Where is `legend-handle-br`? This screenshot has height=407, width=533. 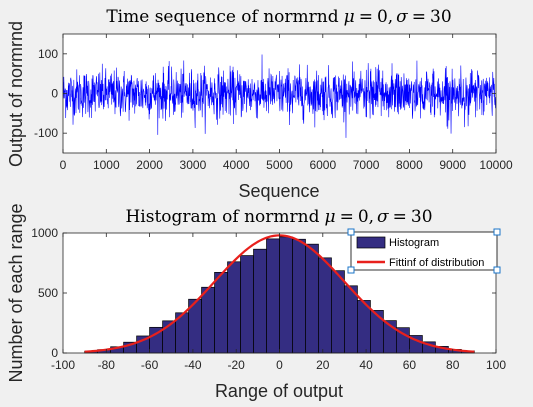
legend-handle-br is located at coordinates (497, 270).